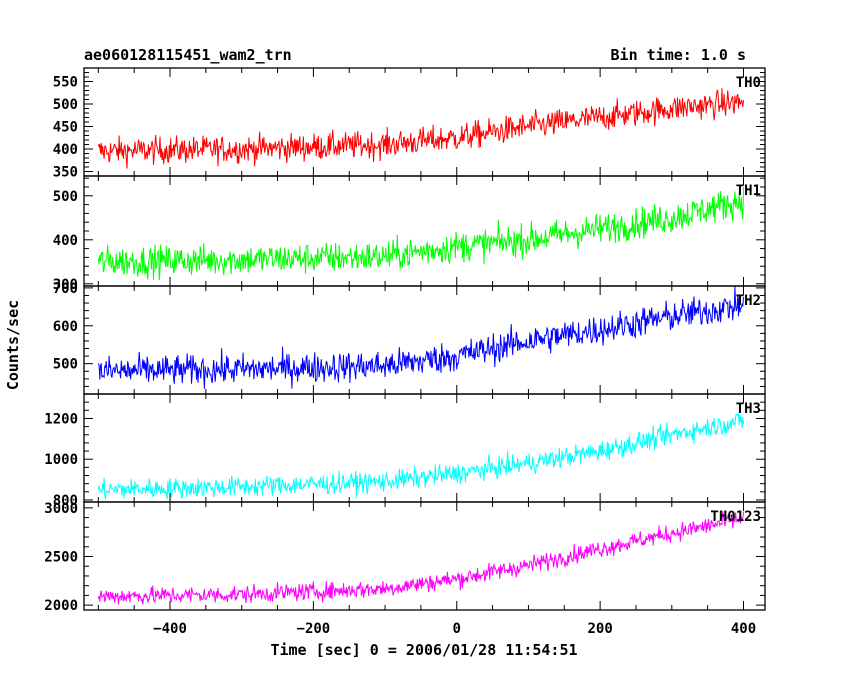 This screenshot has height=680, width=850. Describe the element at coordinates (743, 629) in the screenshot. I see `x-tick-label: 400` at that location.